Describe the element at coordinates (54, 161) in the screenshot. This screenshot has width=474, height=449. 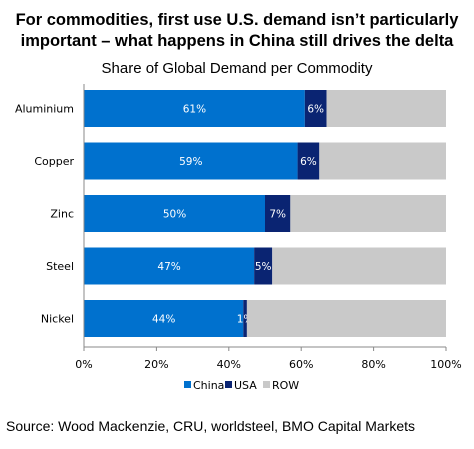
I see `category-label-copper: Copper` at that location.